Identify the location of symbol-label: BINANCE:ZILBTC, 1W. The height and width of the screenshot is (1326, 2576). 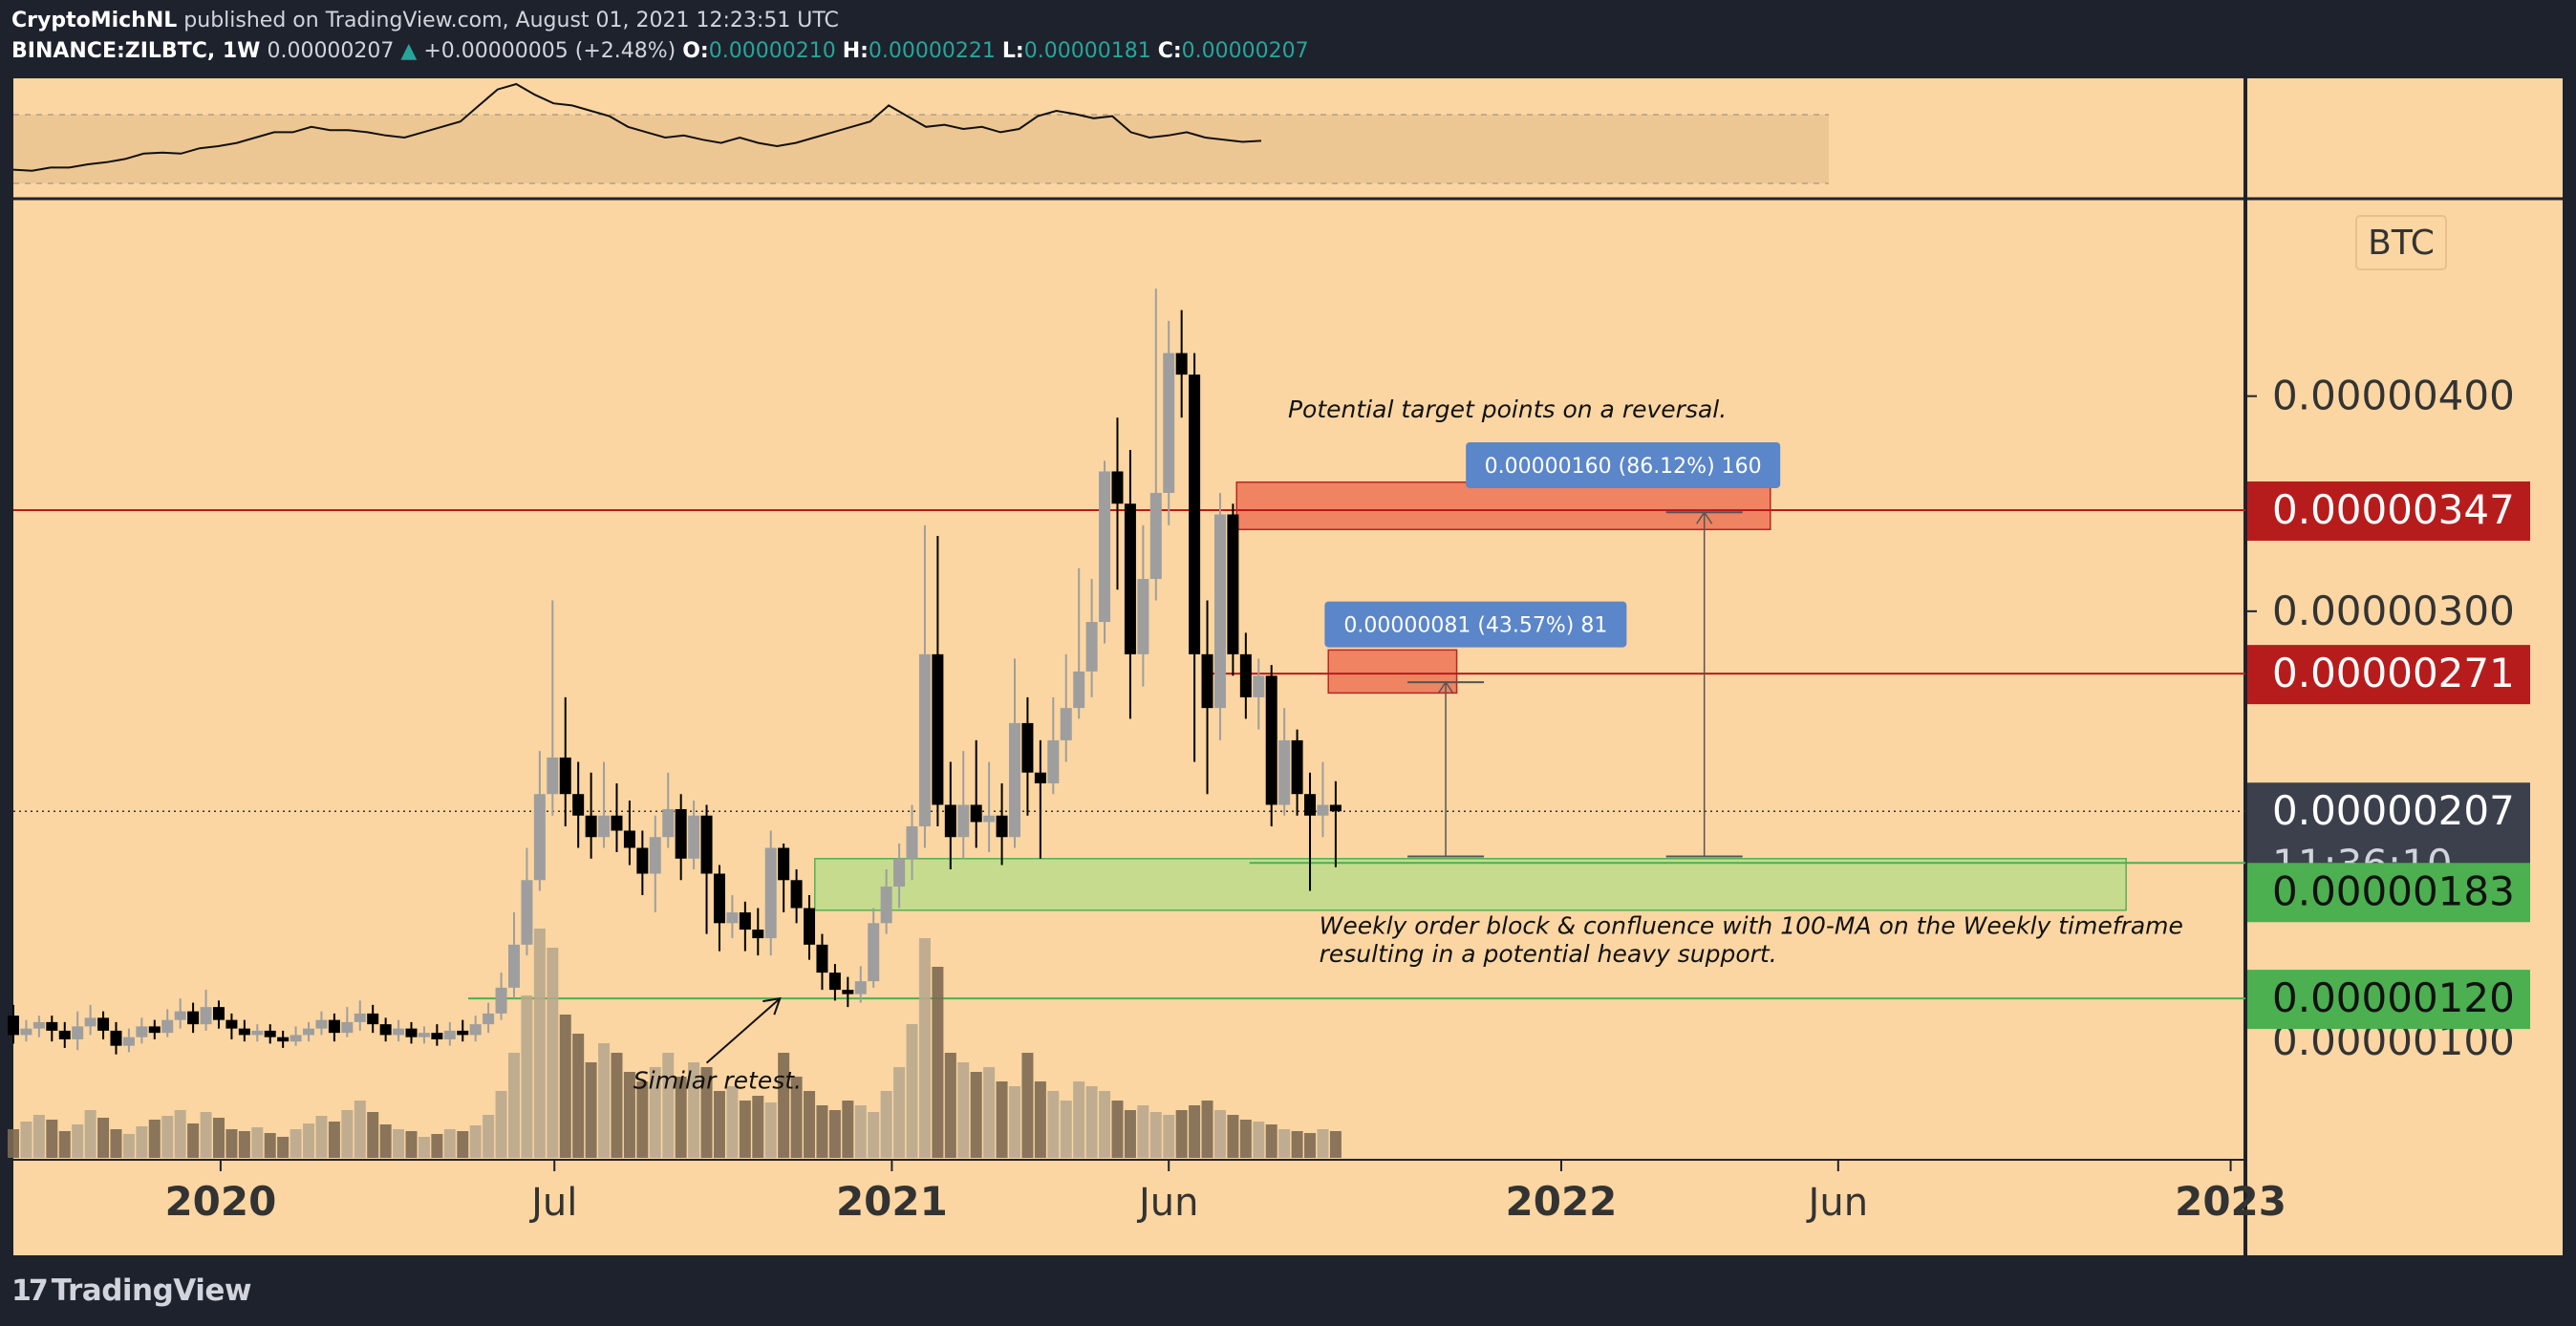
(136, 51).